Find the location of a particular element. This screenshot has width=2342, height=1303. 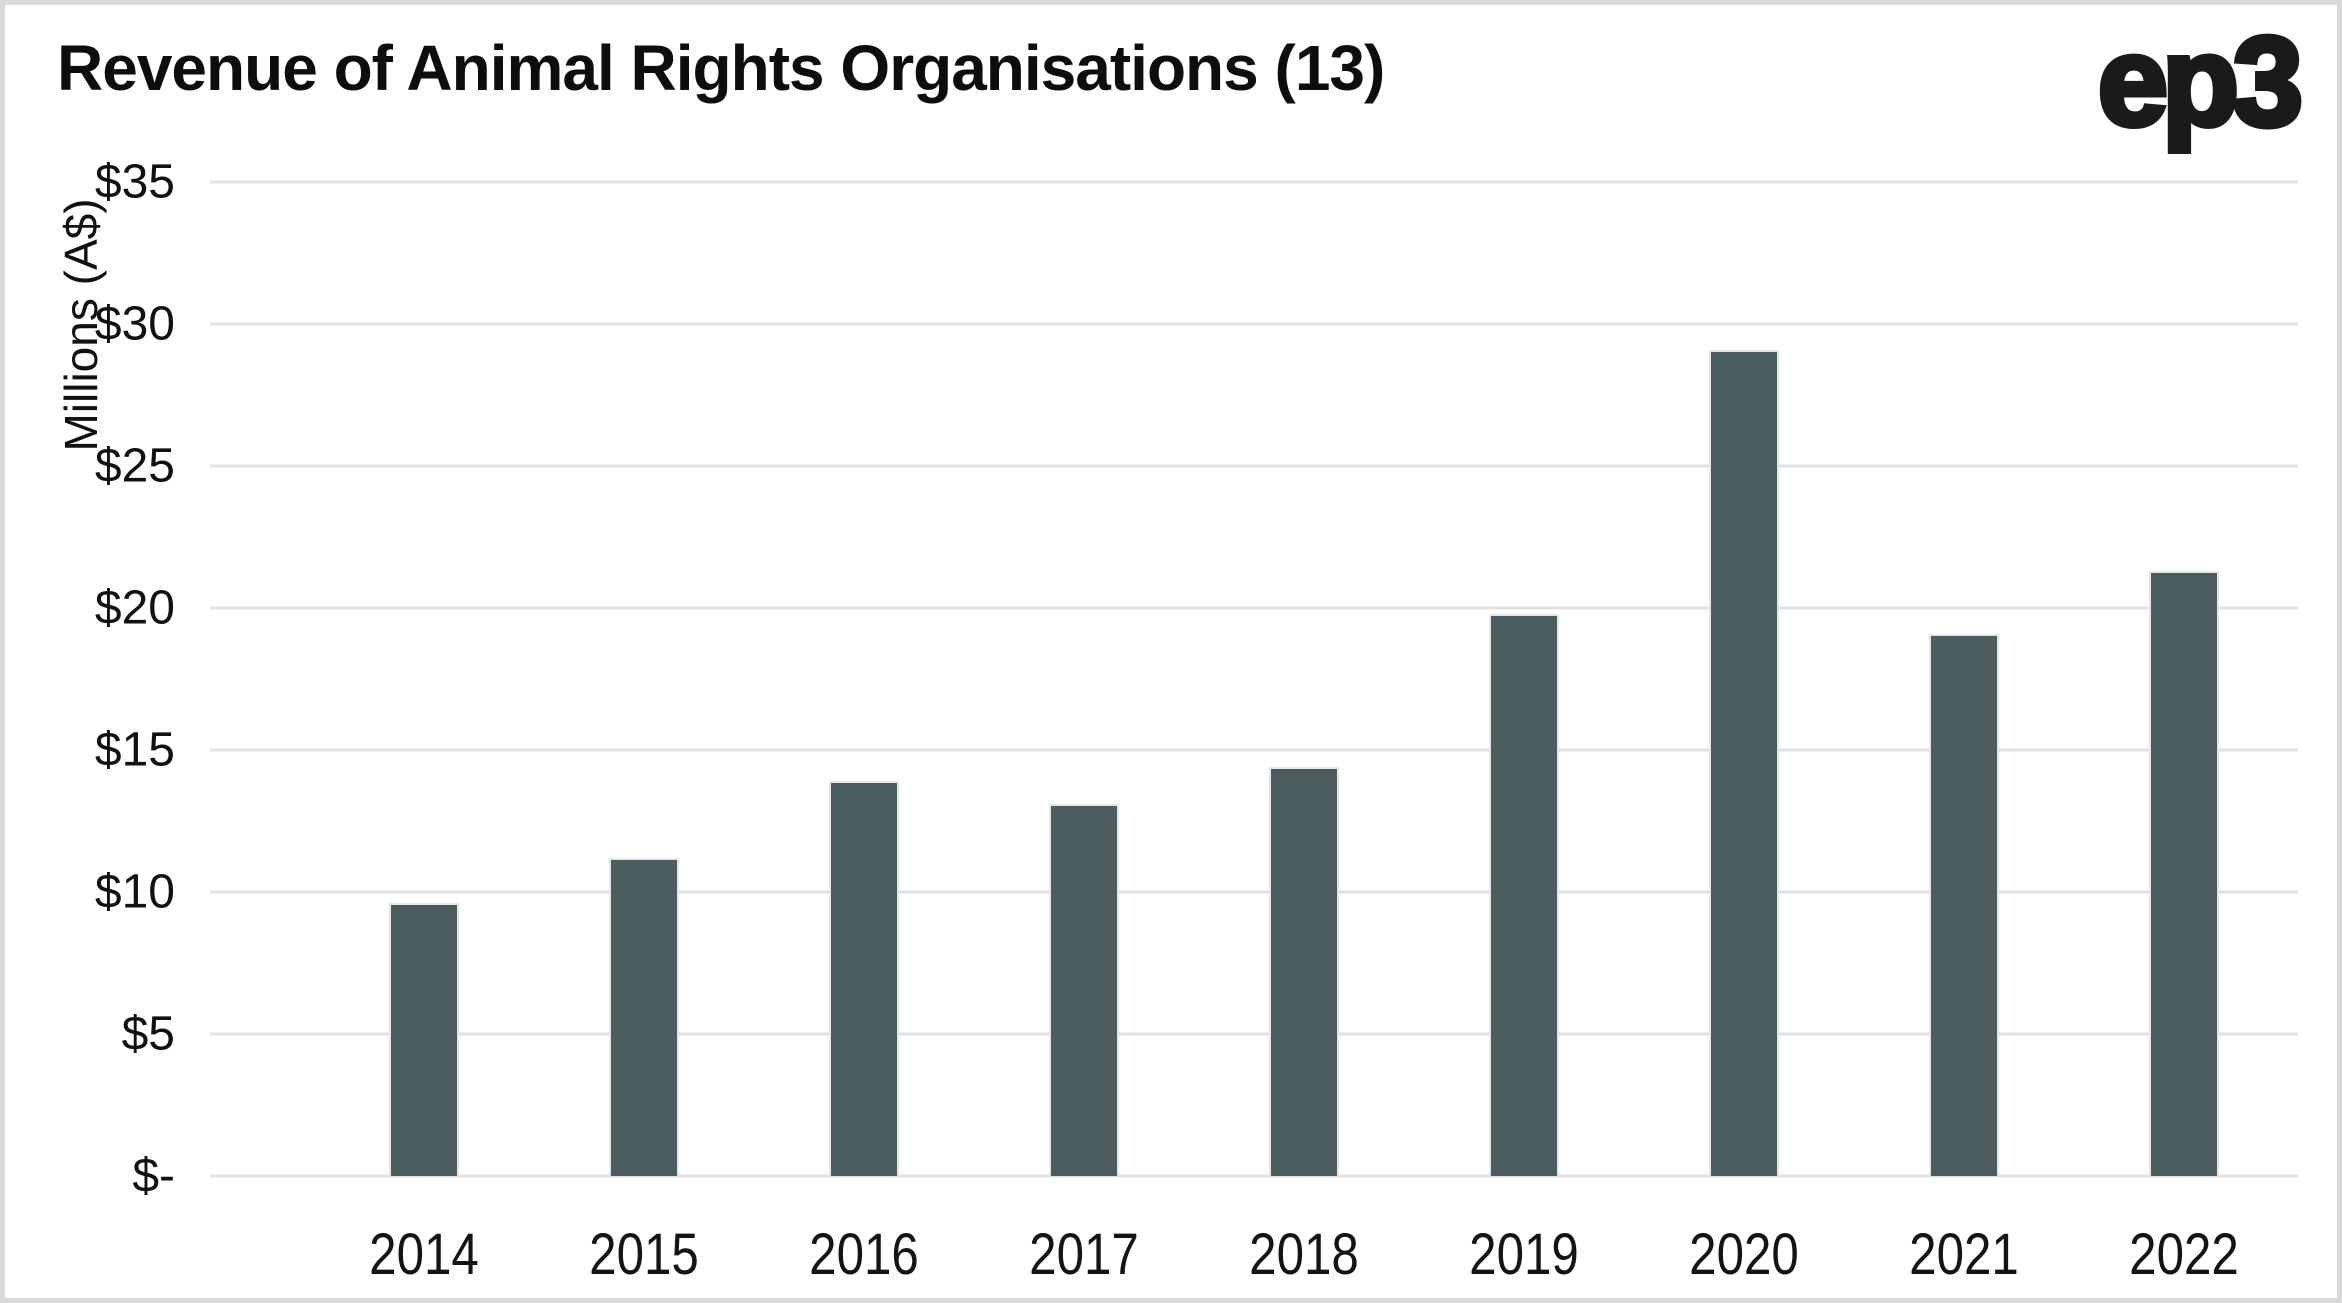

x-tick-label: 2017 is located at coordinates (1084, 1254).